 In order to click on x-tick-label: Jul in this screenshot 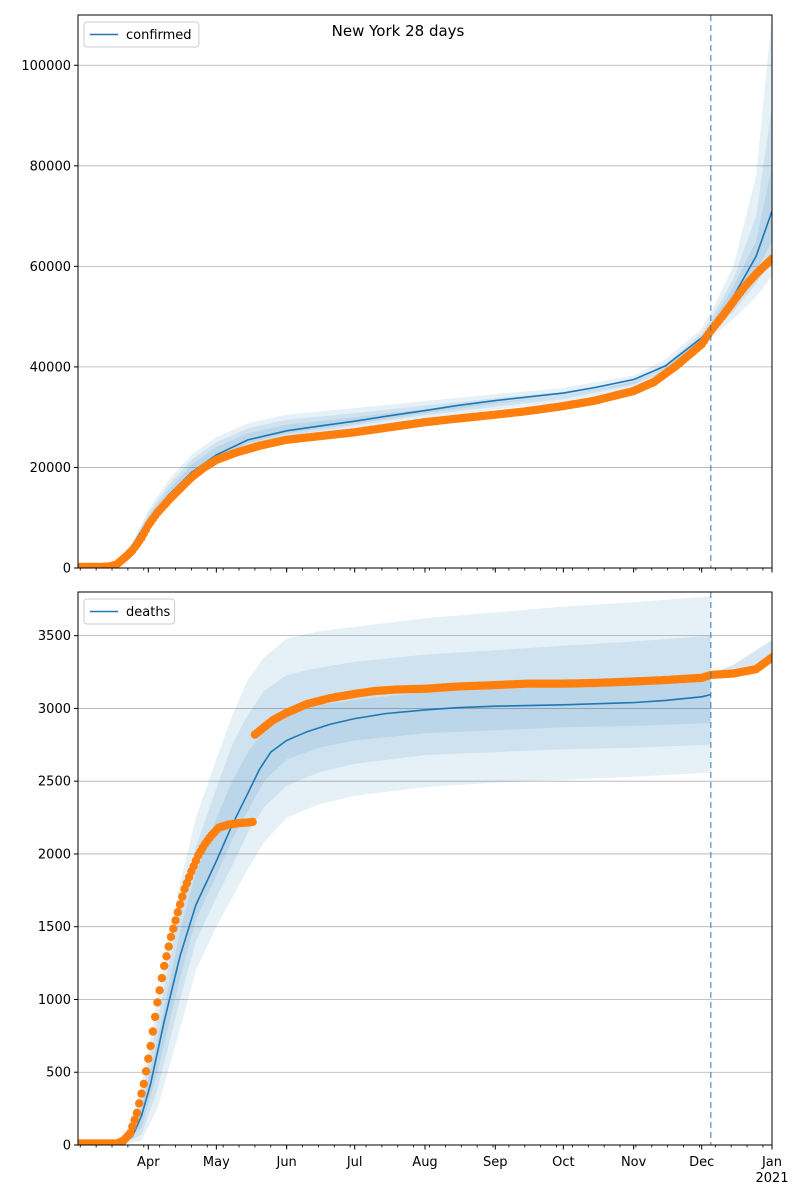, I will do `click(354, 1162)`.